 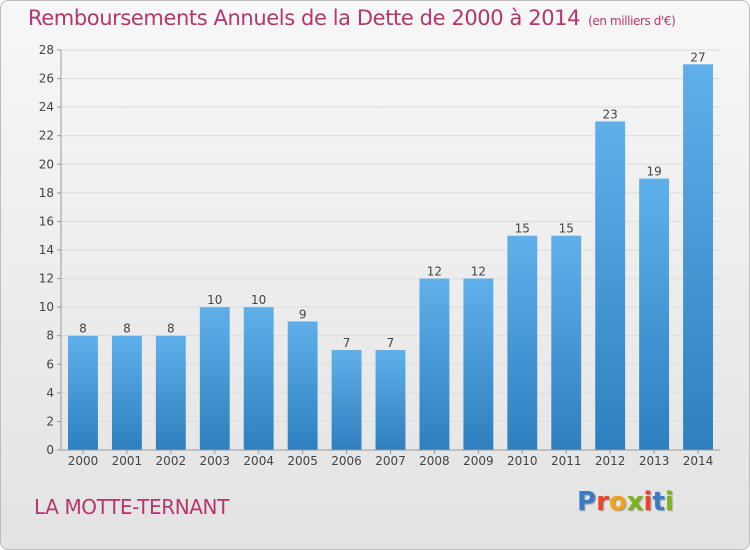 What do you see at coordinates (635, 502) in the screenshot?
I see `logo-letter: x` at bounding box center [635, 502].